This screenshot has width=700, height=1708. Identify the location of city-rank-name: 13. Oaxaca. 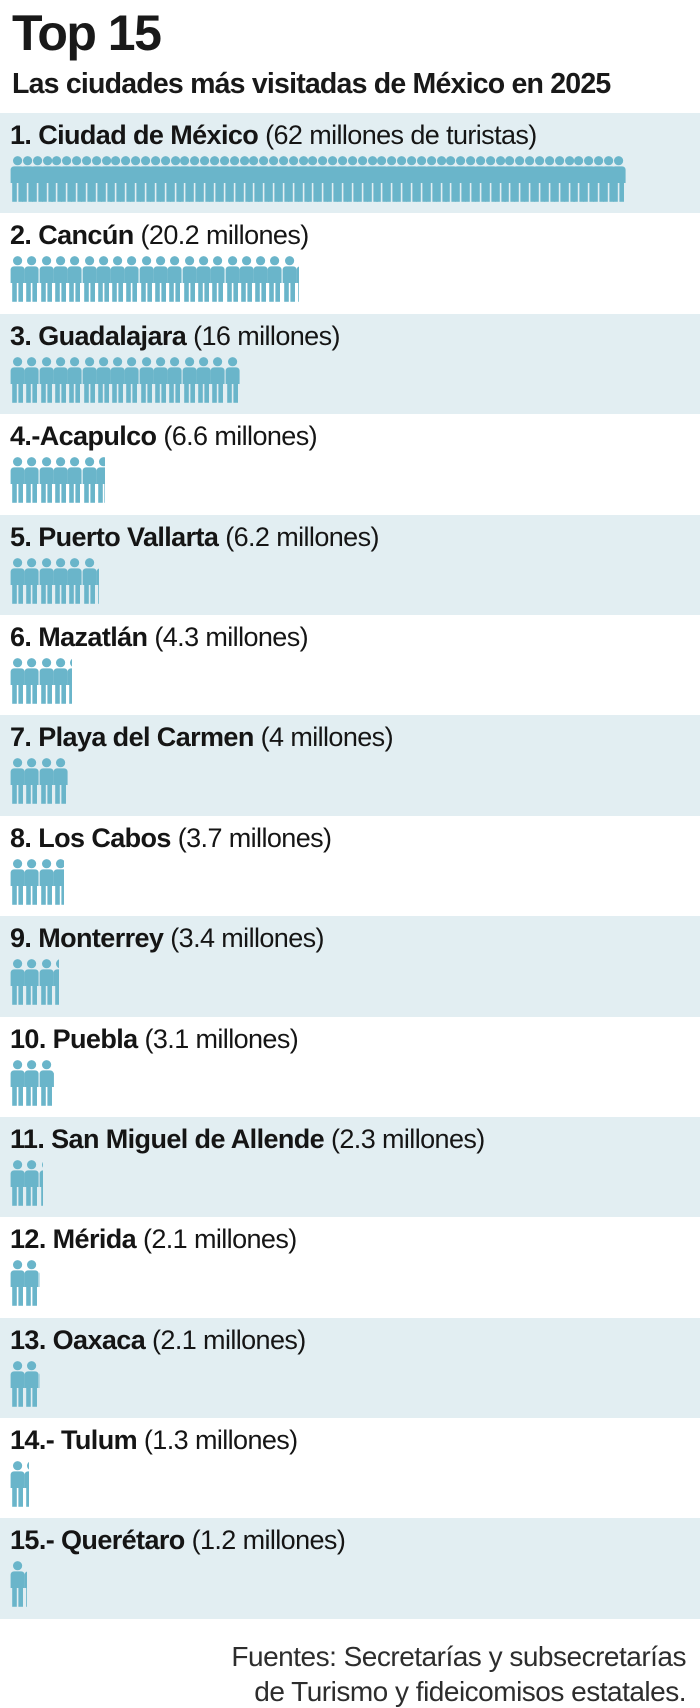
(78, 1339).